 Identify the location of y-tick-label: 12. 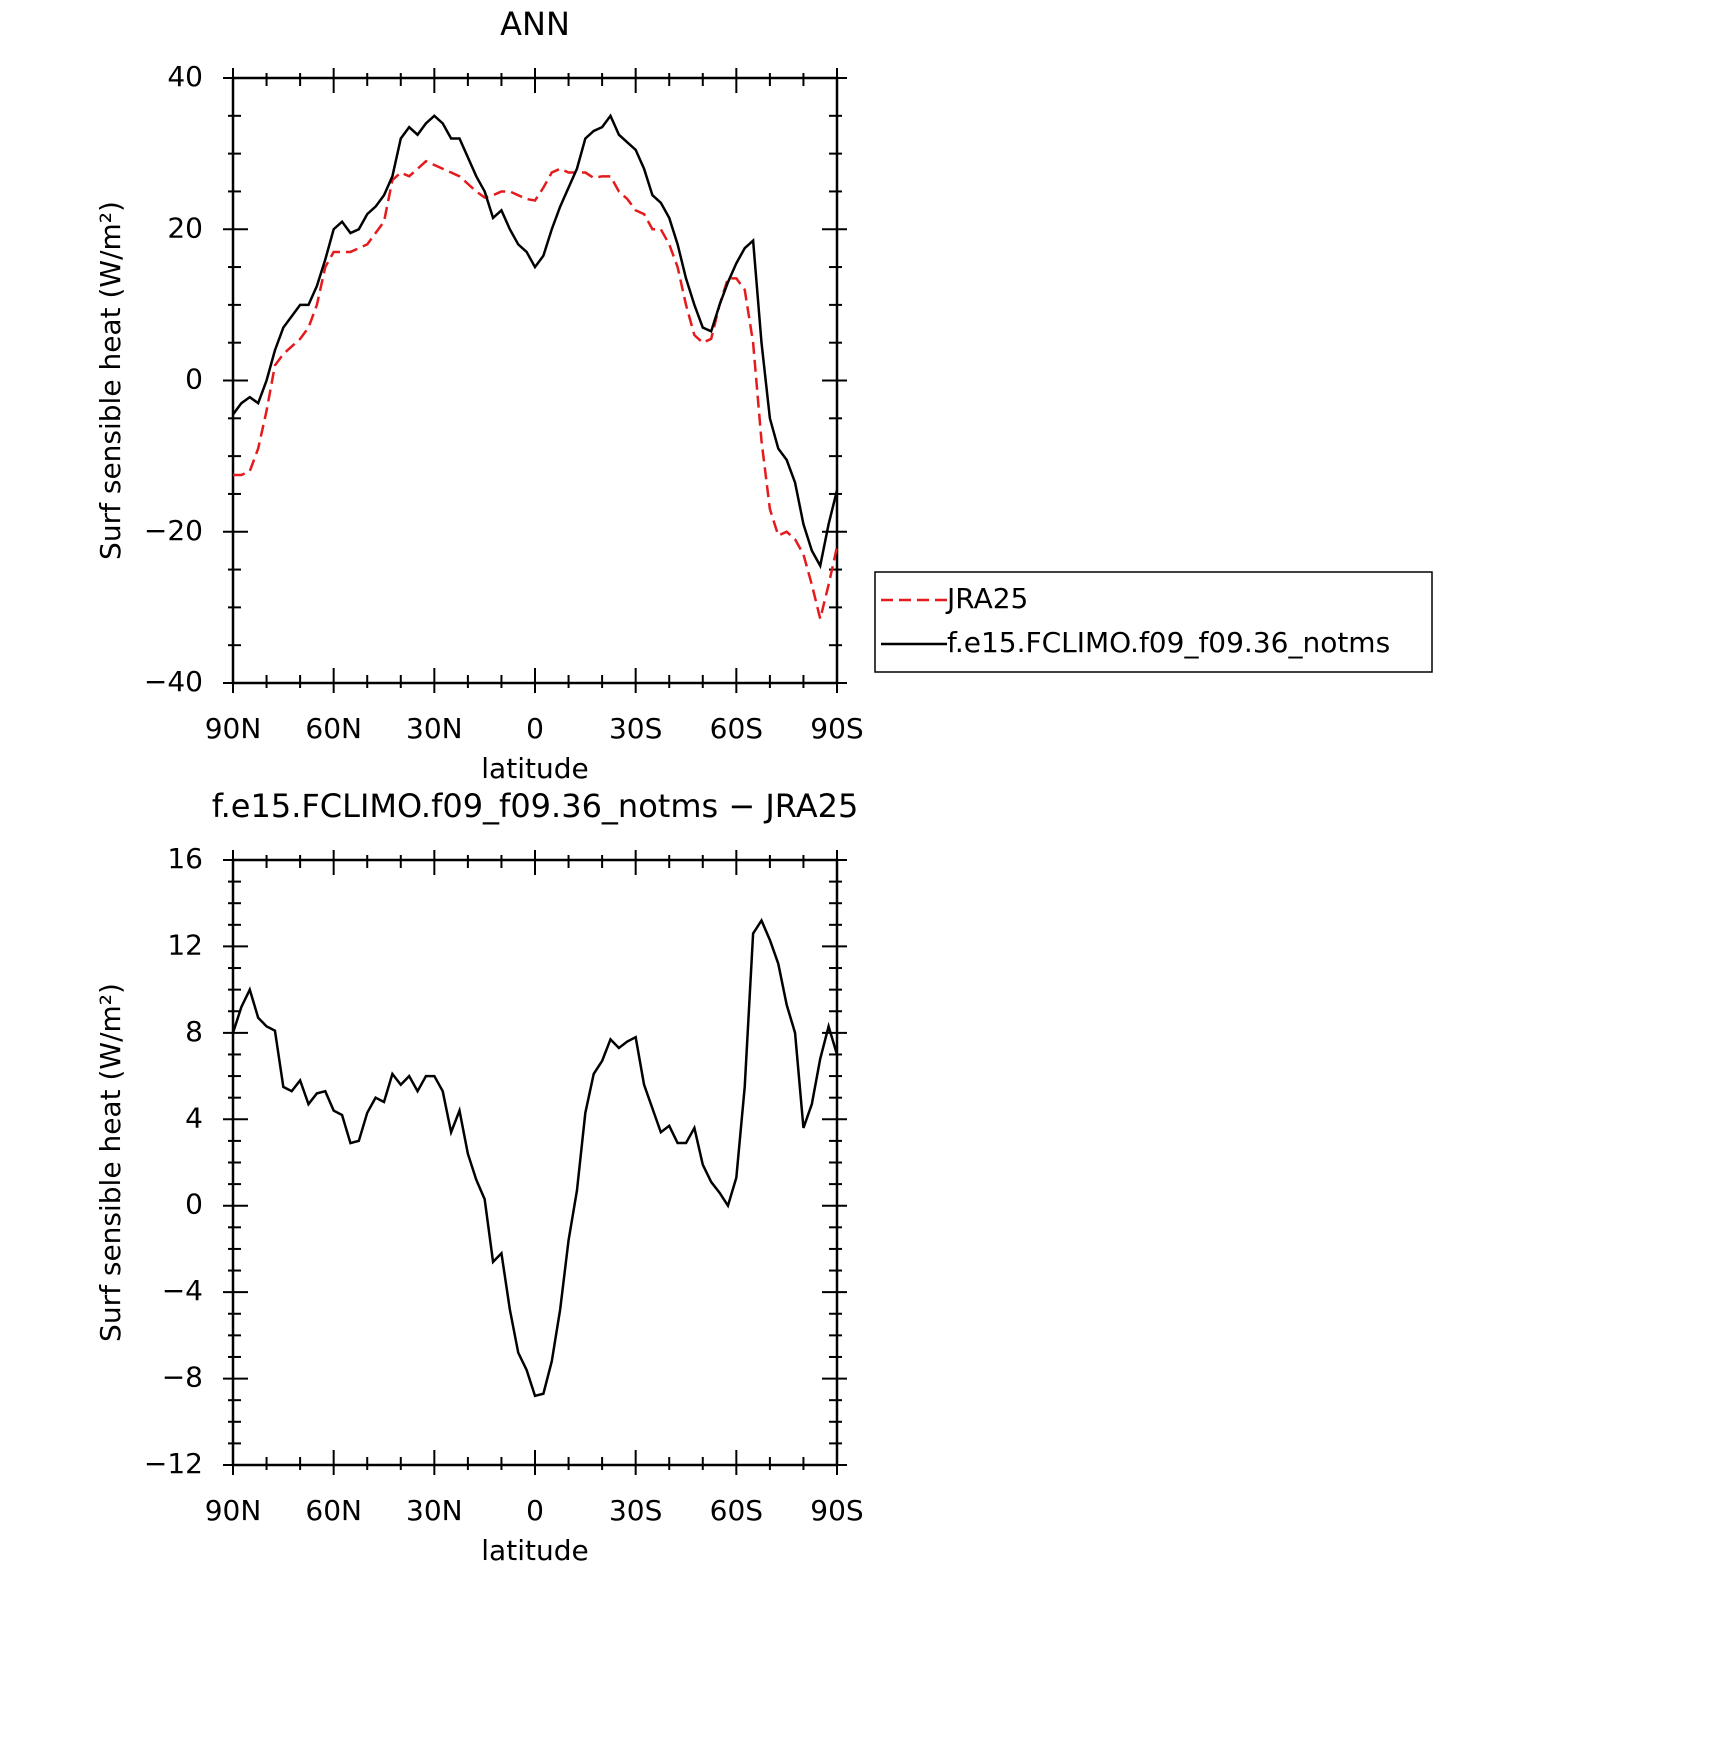
(185, 944).